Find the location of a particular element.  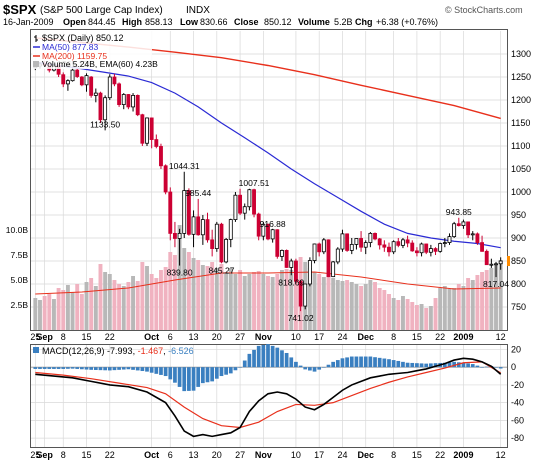

price-x-tick-label: 10 is located at coordinates (296, 337).